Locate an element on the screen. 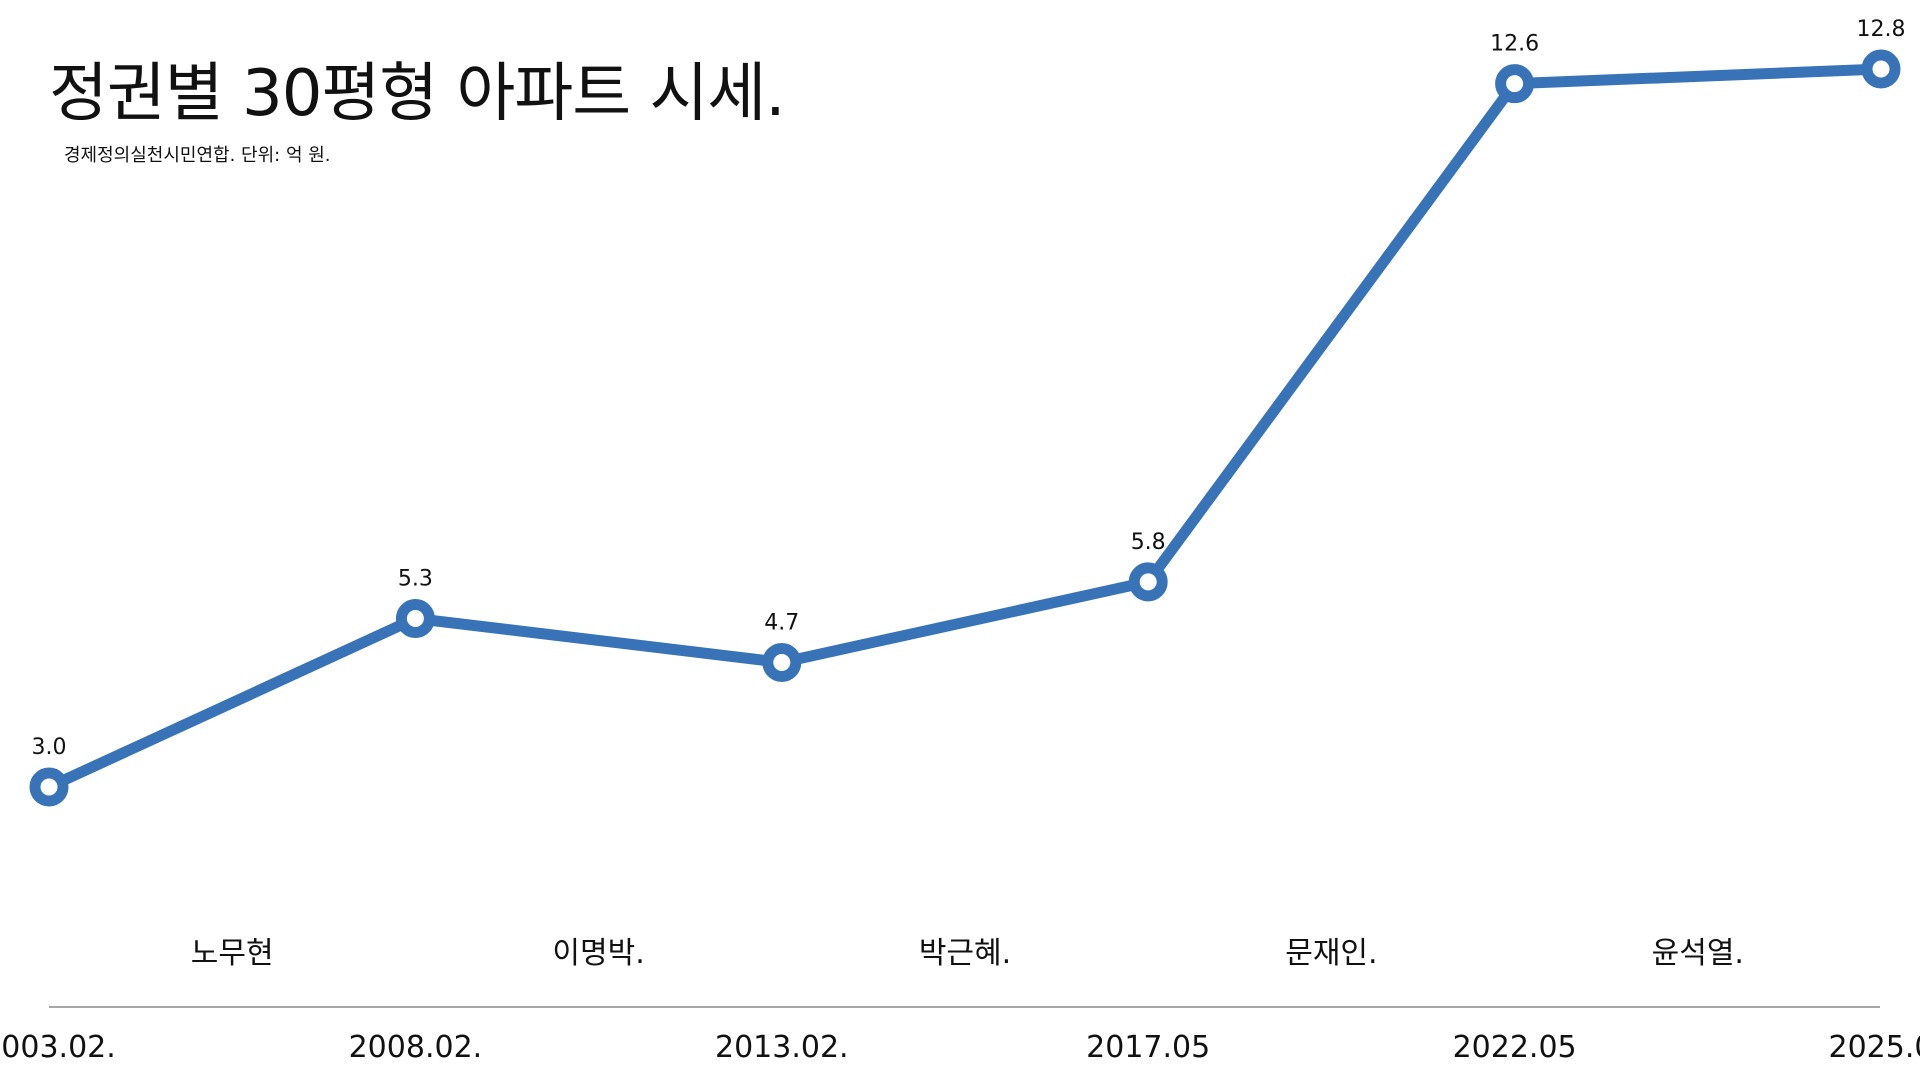 This screenshot has height=1080, width=1920. data-label: 3.0 is located at coordinates (49, 747).